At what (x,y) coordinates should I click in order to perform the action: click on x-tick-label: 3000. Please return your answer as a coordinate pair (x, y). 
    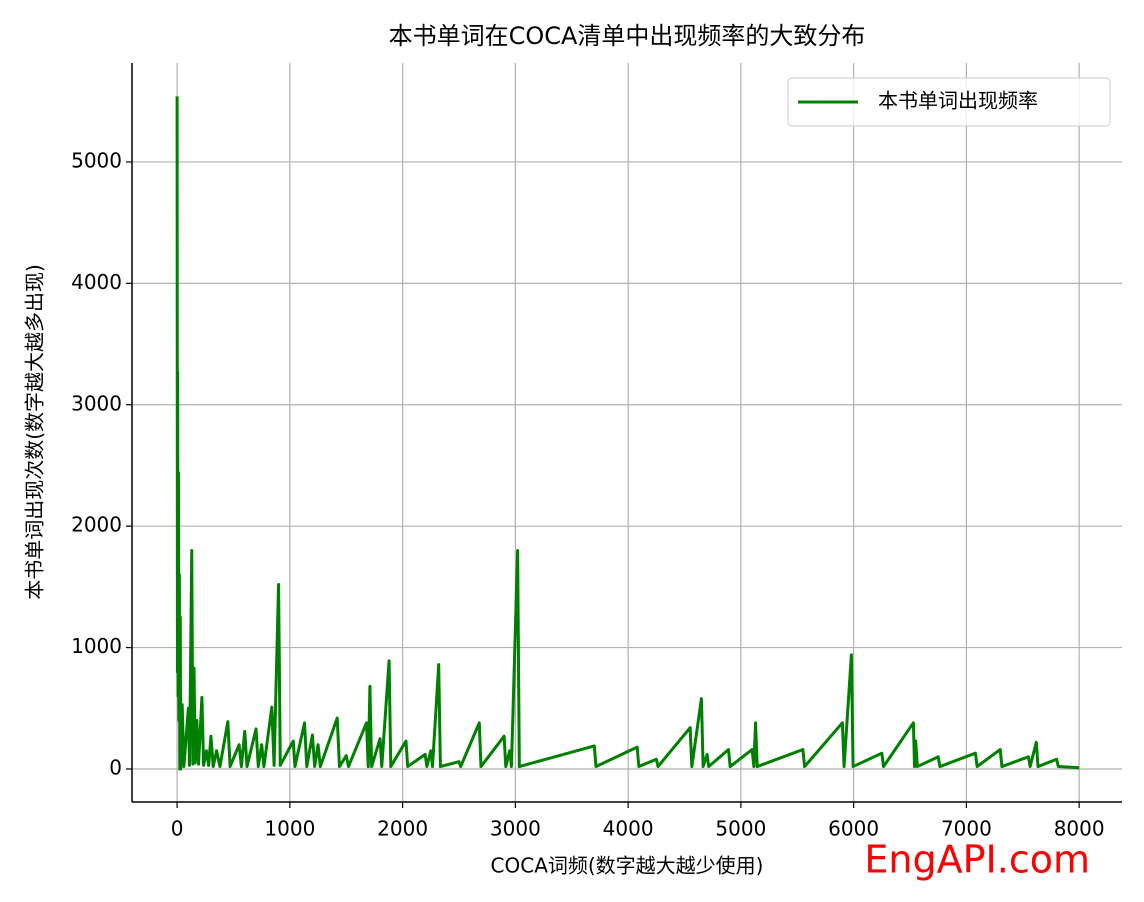
    Looking at the image, I should click on (515, 829).